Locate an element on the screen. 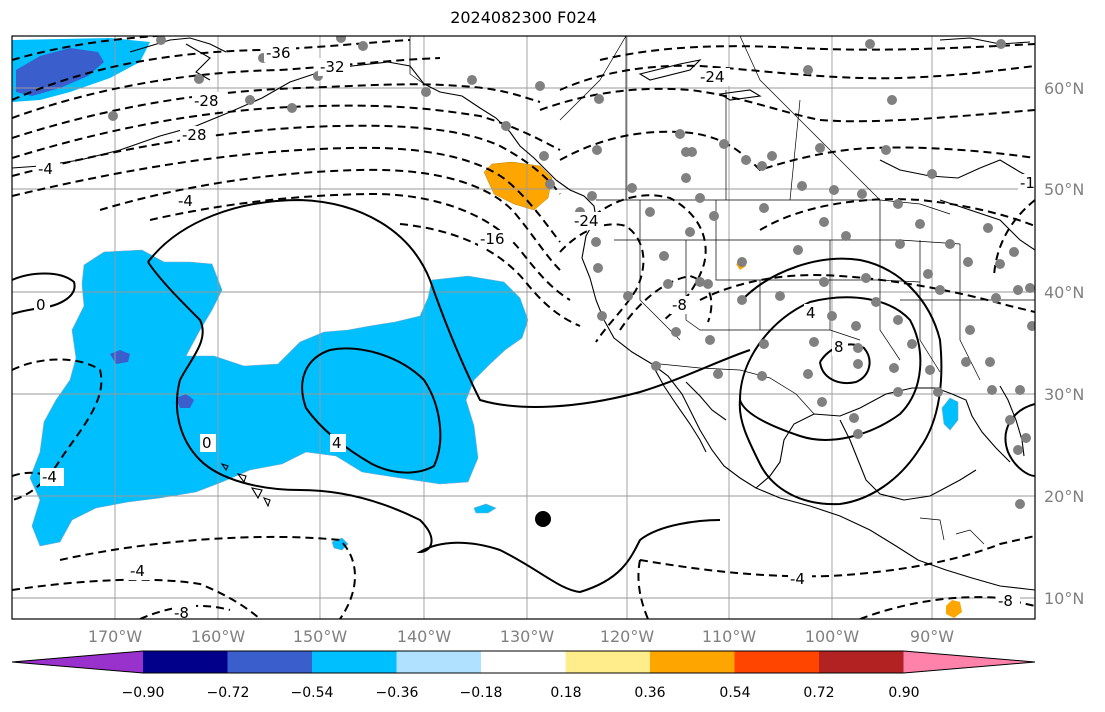 Image resolution: width=1105 pixels, height=712 pixels. lon-label: 120°W is located at coordinates (627, 636).